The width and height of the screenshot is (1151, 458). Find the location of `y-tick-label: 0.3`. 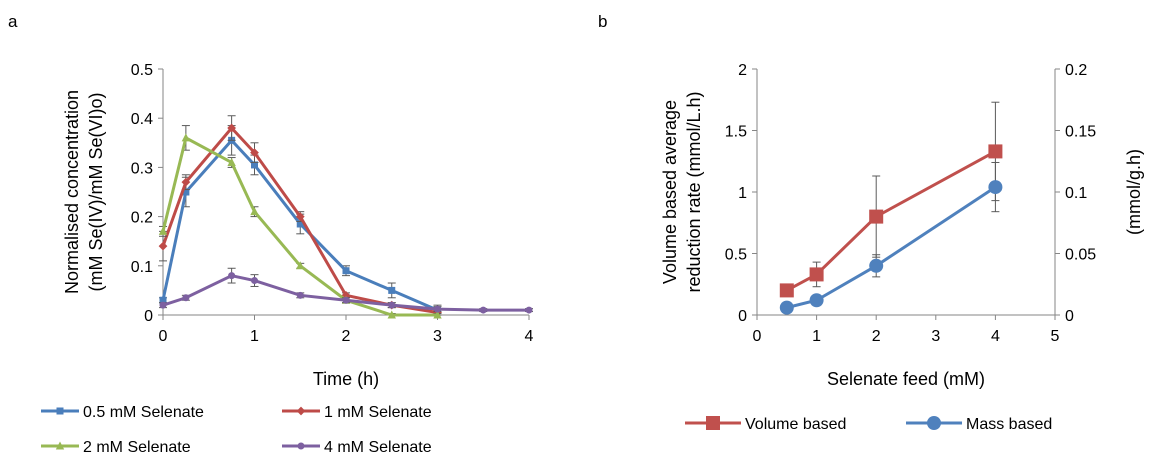

y-tick-label: 0.3 is located at coordinates (142, 168).